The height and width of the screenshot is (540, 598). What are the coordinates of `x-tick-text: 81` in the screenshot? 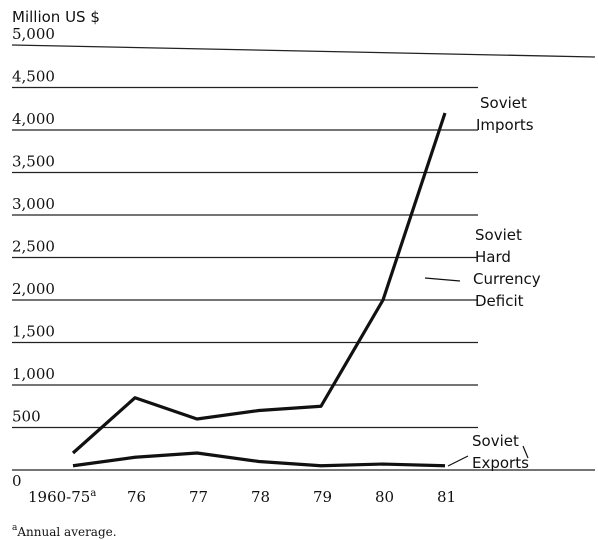 It's located at (446, 497).